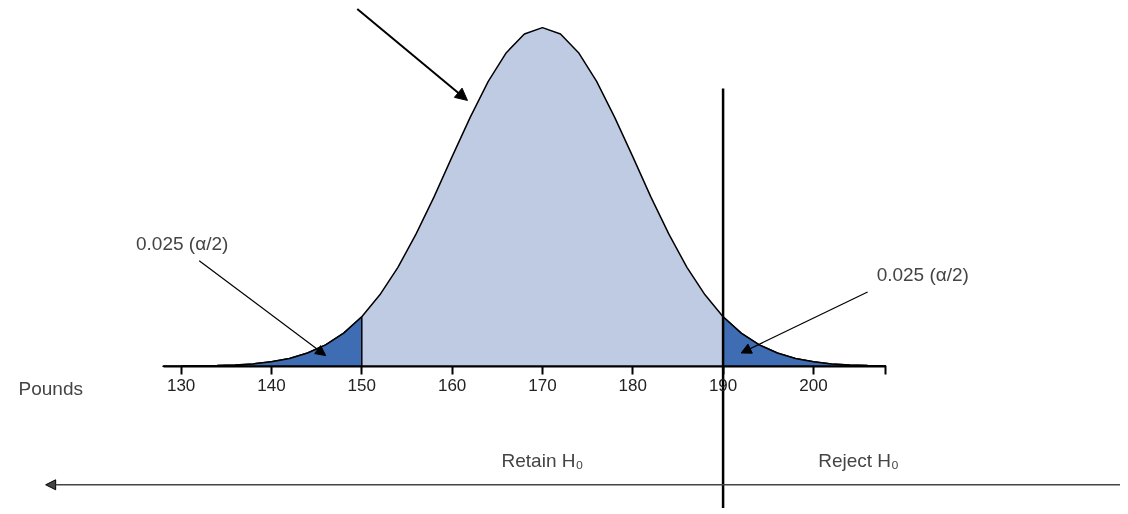 The height and width of the screenshot is (514, 1128). Describe the element at coordinates (271, 386) in the screenshot. I see `x-tick-label: 140` at that location.